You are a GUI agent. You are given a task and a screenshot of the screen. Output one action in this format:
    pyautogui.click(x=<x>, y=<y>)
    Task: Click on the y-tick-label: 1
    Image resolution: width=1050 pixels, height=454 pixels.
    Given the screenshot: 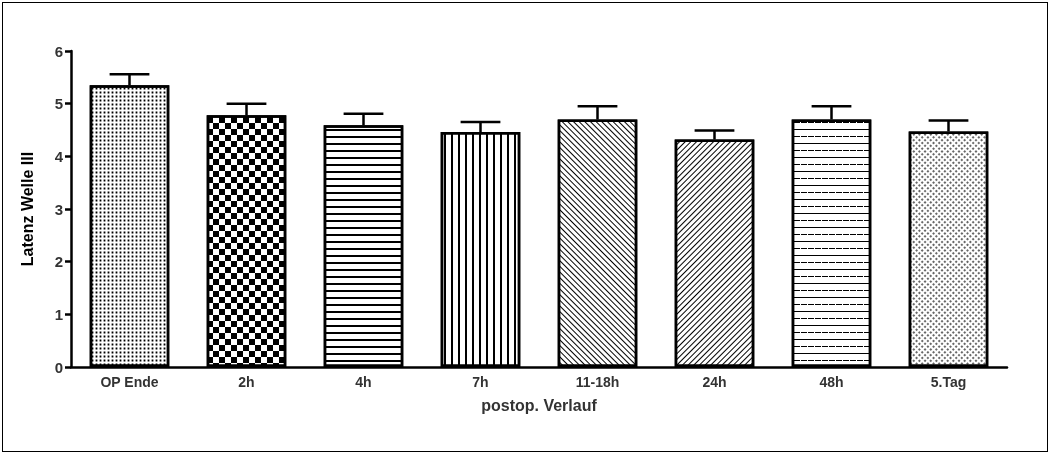 What is the action you would take?
    pyautogui.click(x=58, y=314)
    